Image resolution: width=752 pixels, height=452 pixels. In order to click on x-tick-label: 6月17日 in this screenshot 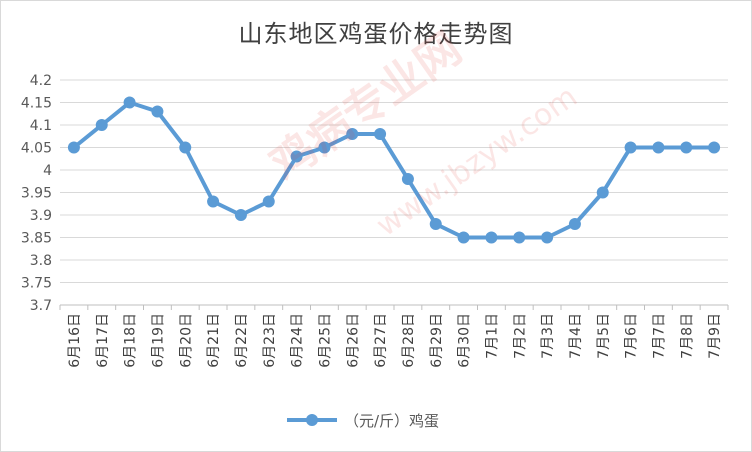, I will do `click(103, 340)`.